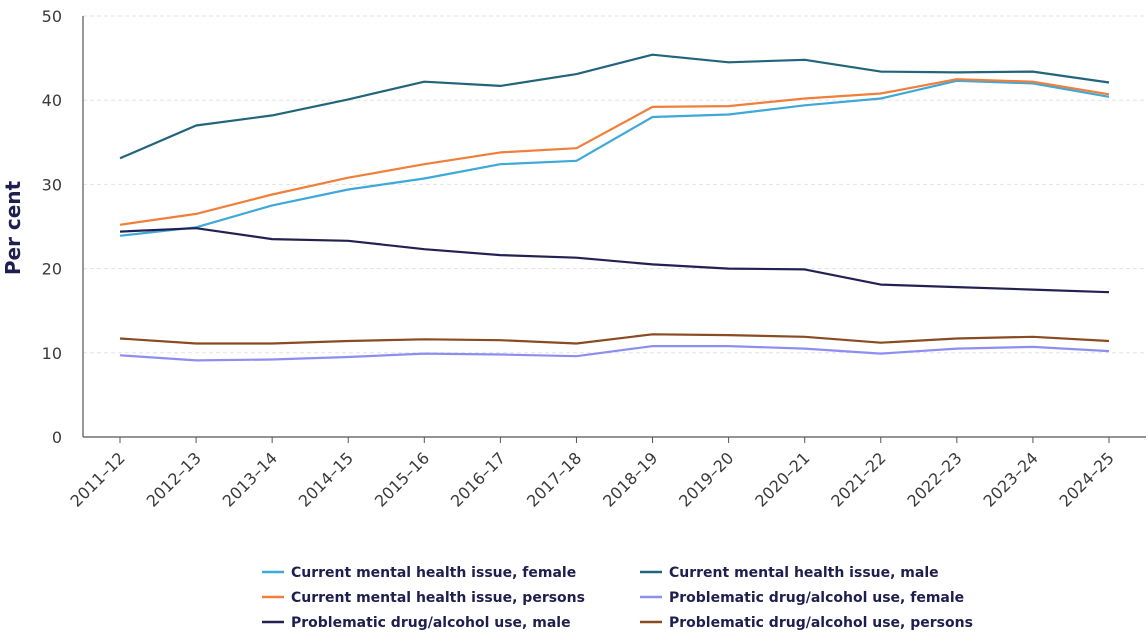 Image resolution: width=1148 pixels, height=643 pixels. I want to click on y-axis-label: Per cent, so click(13, 227).